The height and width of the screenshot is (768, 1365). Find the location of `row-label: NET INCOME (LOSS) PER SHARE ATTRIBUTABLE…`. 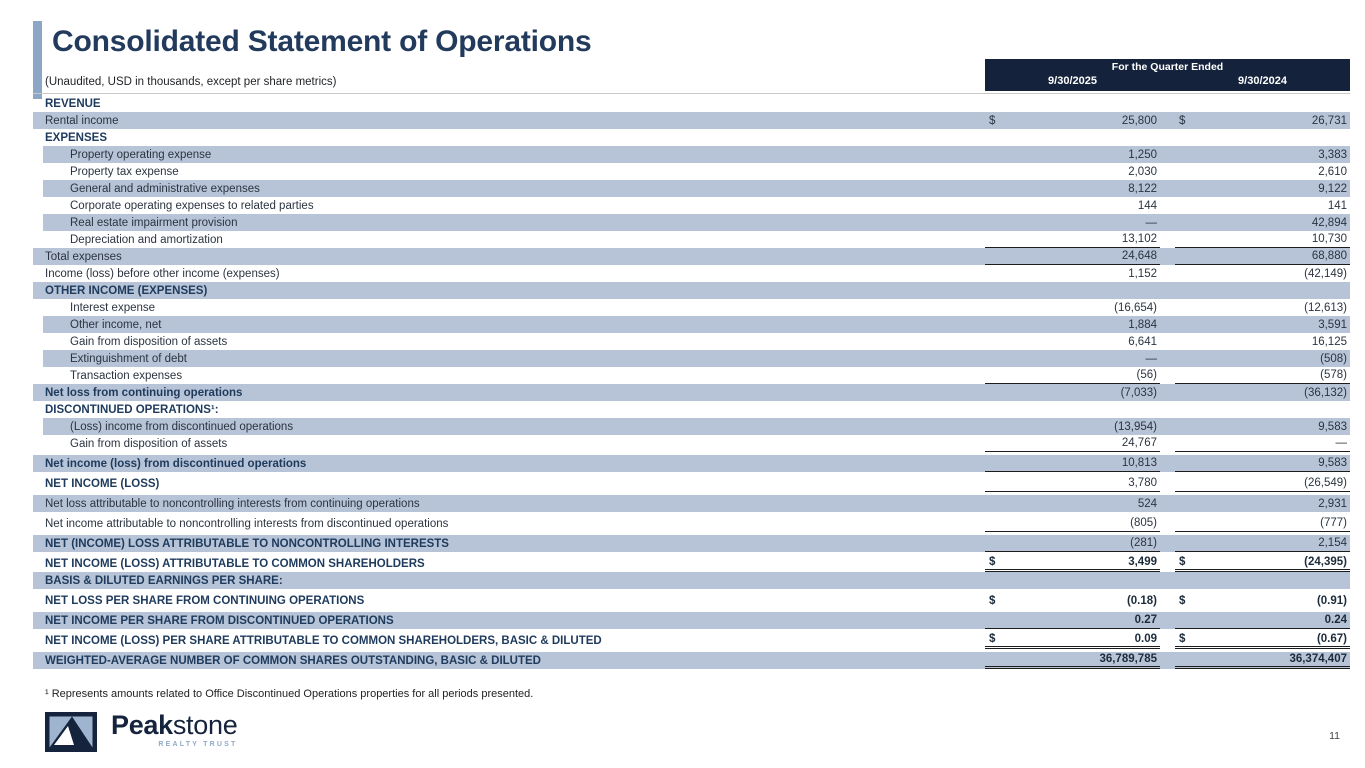

row-label: NET INCOME (LOSS) PER SHARE ATTRIBUTABLE… is located at coordinates (323, 640).